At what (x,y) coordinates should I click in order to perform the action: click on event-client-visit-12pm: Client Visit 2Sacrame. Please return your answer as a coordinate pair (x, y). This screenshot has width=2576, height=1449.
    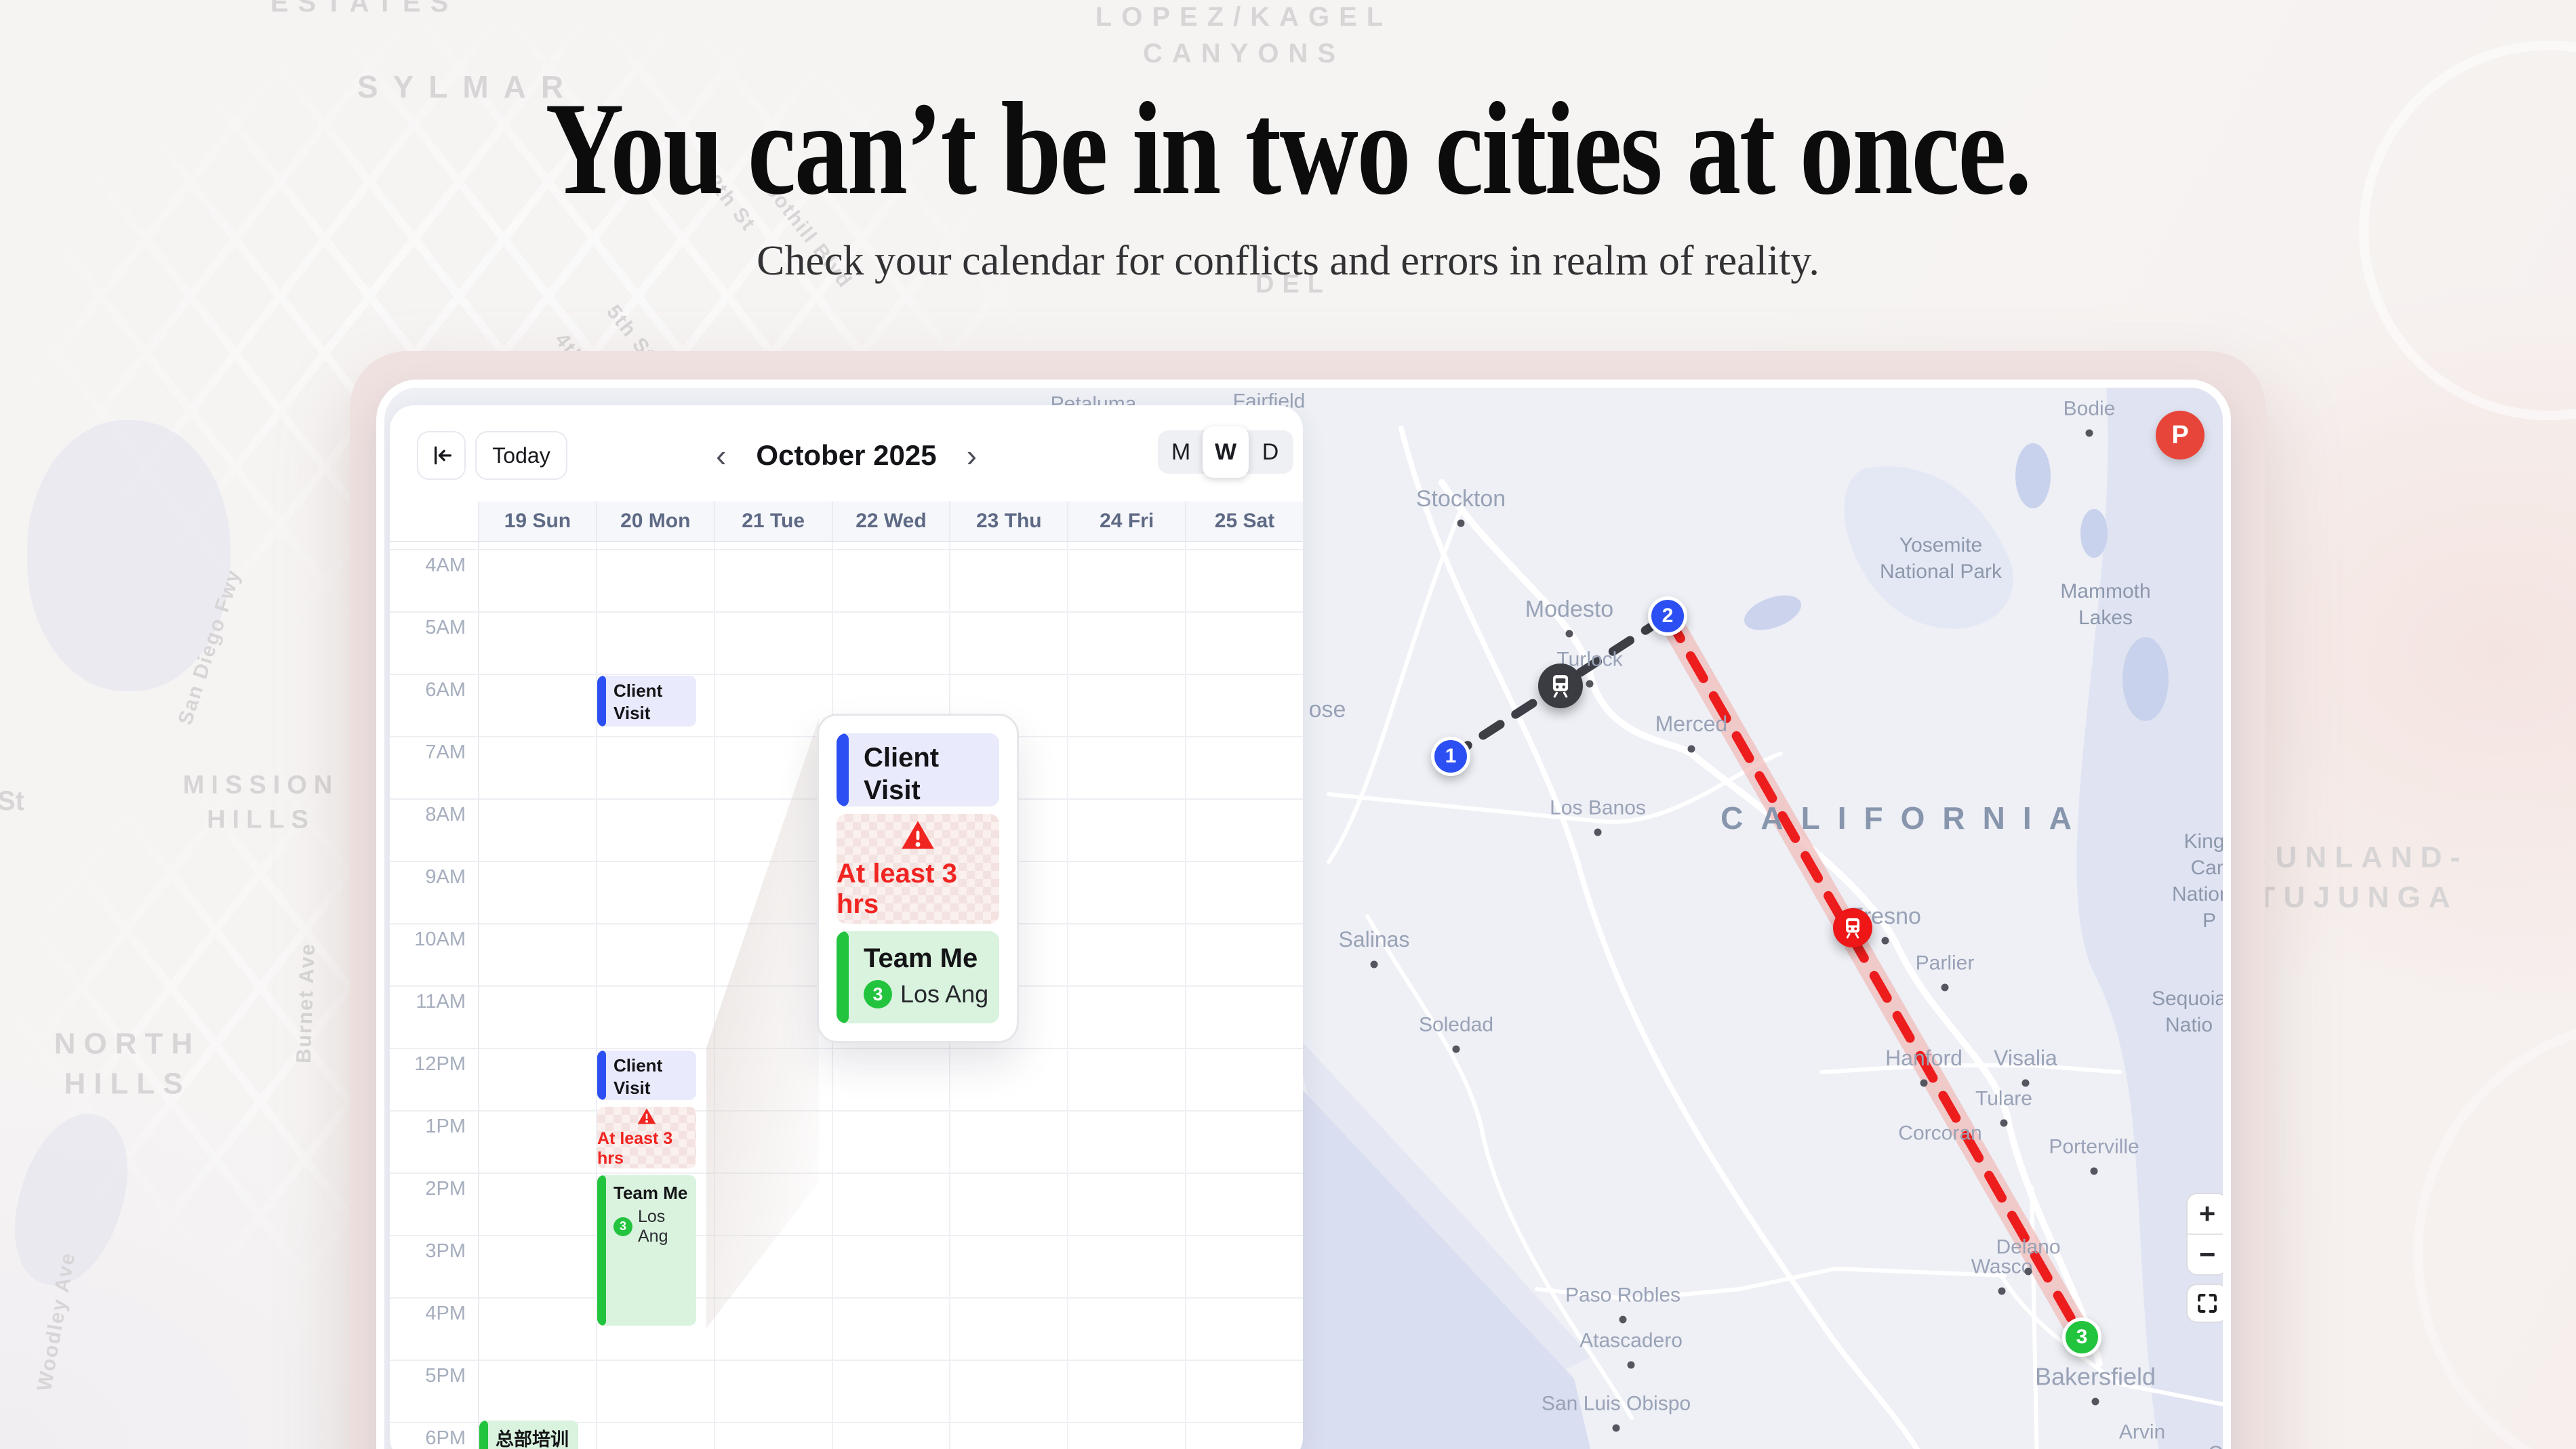
    Looking at the image, I should click on (646, 1075).